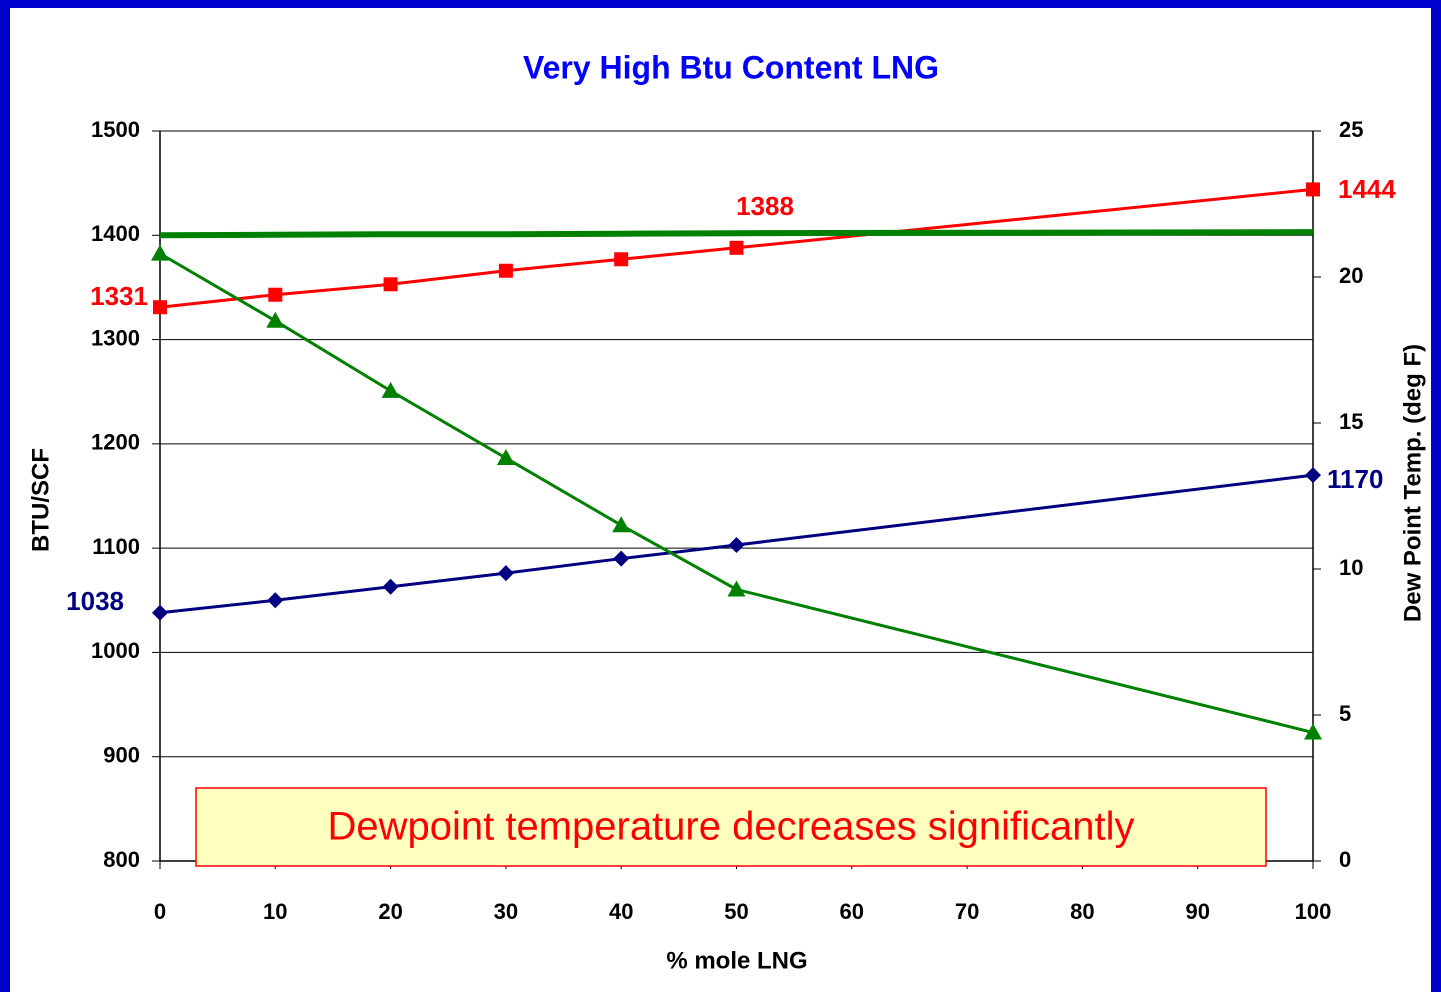  I want to click on x-tick-label: 30, so click(506, 911).